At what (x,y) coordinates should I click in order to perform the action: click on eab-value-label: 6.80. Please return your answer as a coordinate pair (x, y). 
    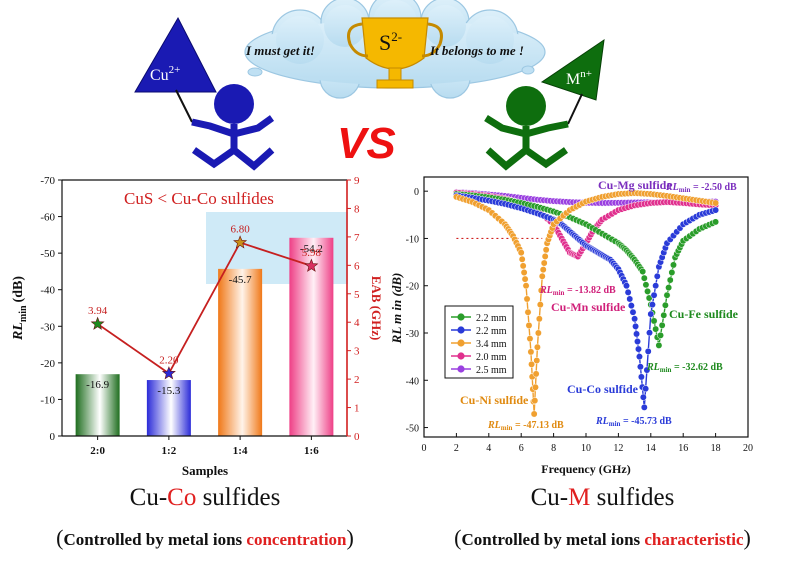
    Looking at the image, I should click on (241, 230).